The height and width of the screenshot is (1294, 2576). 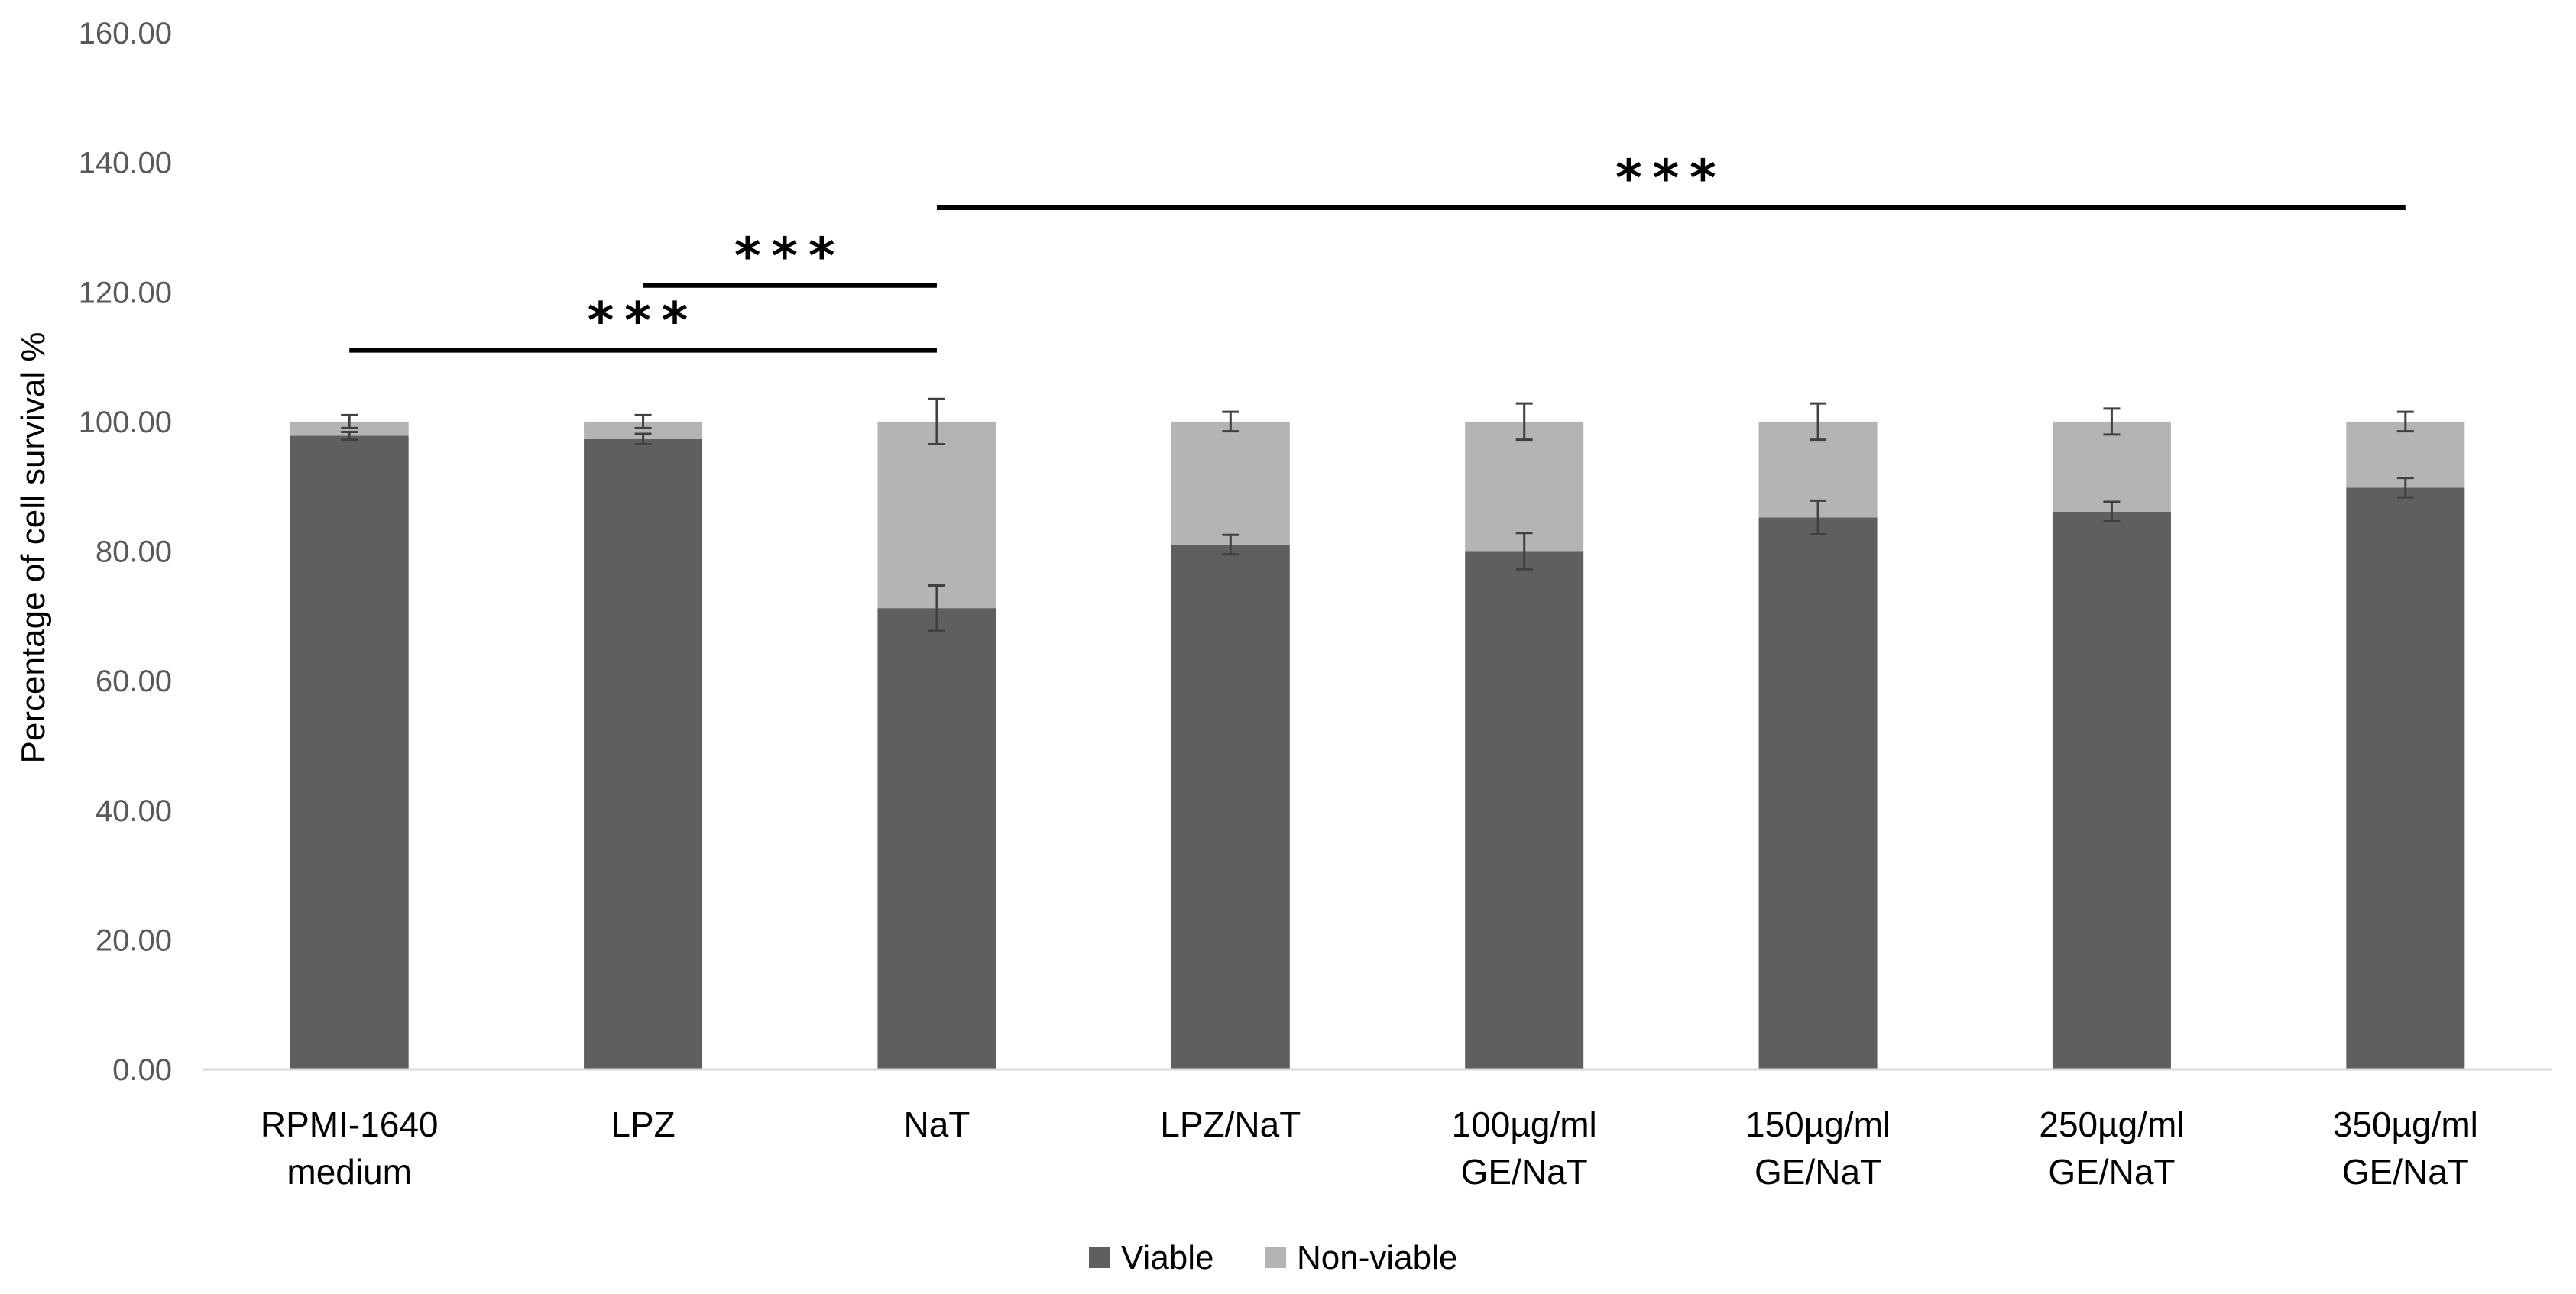 I want to click on category-label: 100µg/ml, so click(x=1524, y=1124).